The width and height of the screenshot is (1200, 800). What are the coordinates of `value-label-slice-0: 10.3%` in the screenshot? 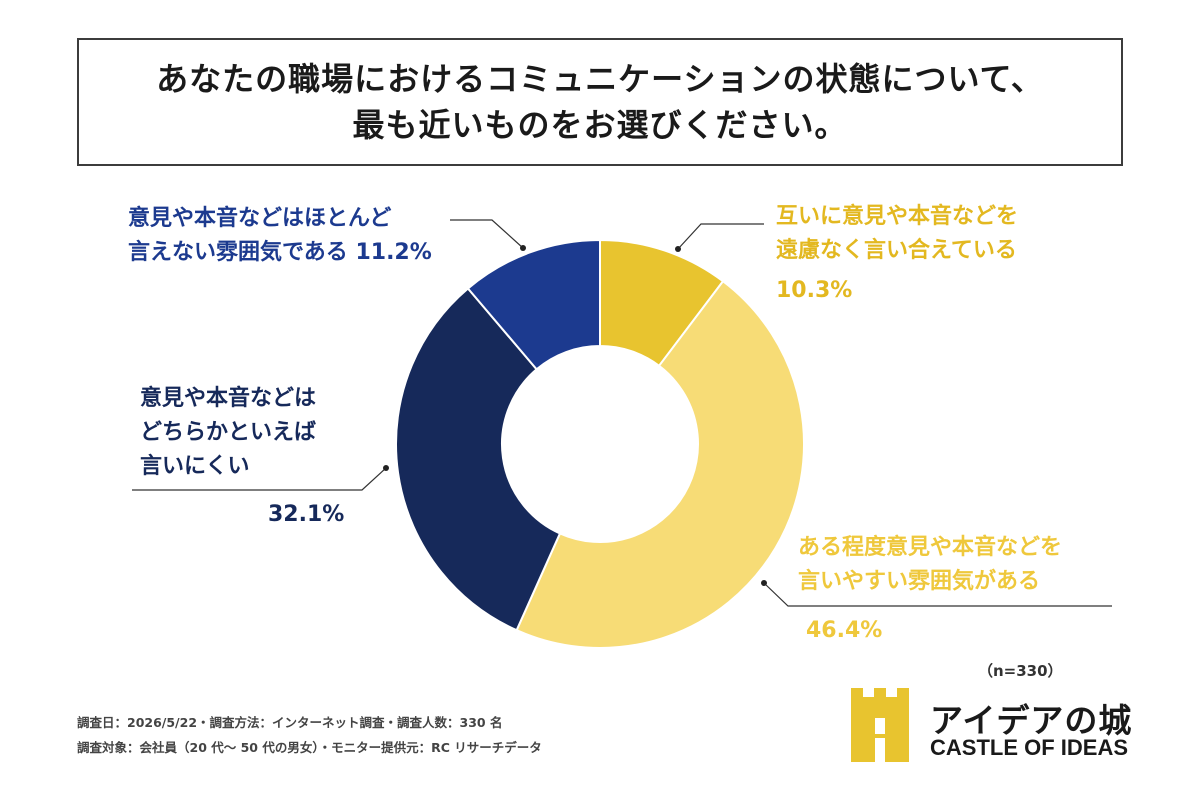 It's located at (814, 291).